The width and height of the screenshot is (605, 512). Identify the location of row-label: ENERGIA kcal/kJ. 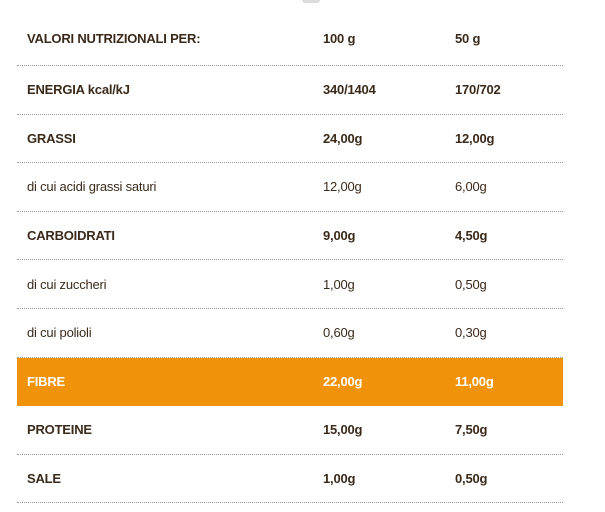
(78, 90).